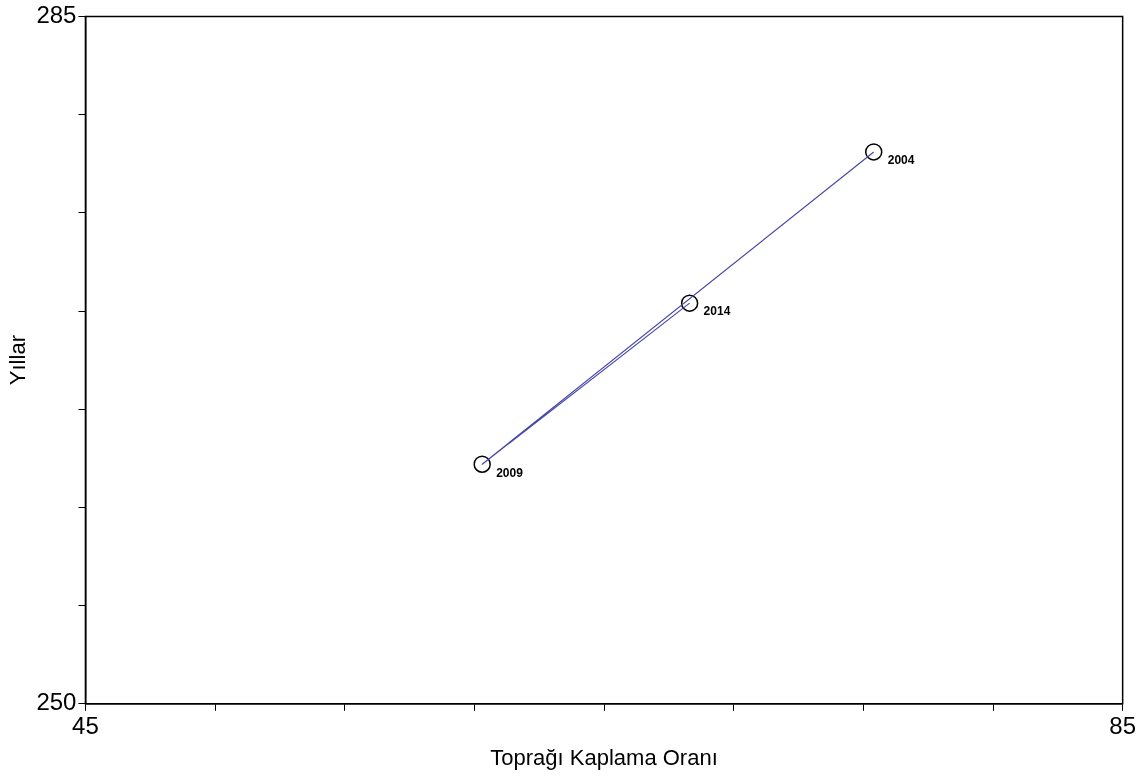 This screenshot has height=776, width=1138. Describe the element at coordinates (1122, 725) in the screenshot. I see `x-tick-label: 85` at that location.